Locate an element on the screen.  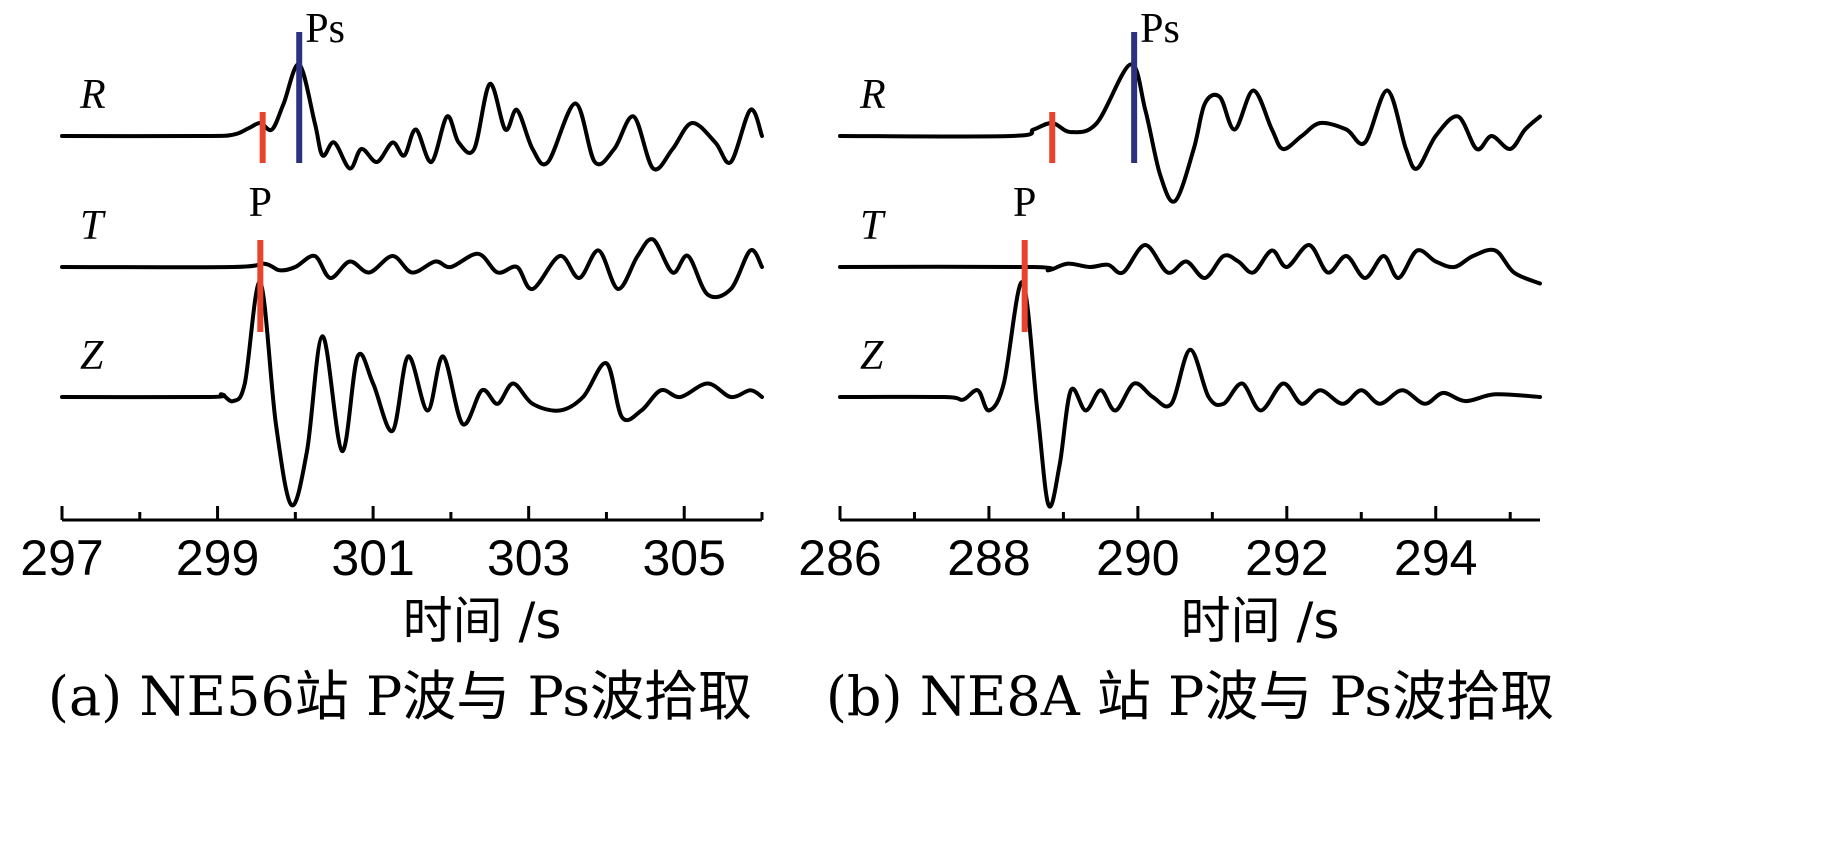
x-tick-label: 288 is located at coordinates (988, 558).